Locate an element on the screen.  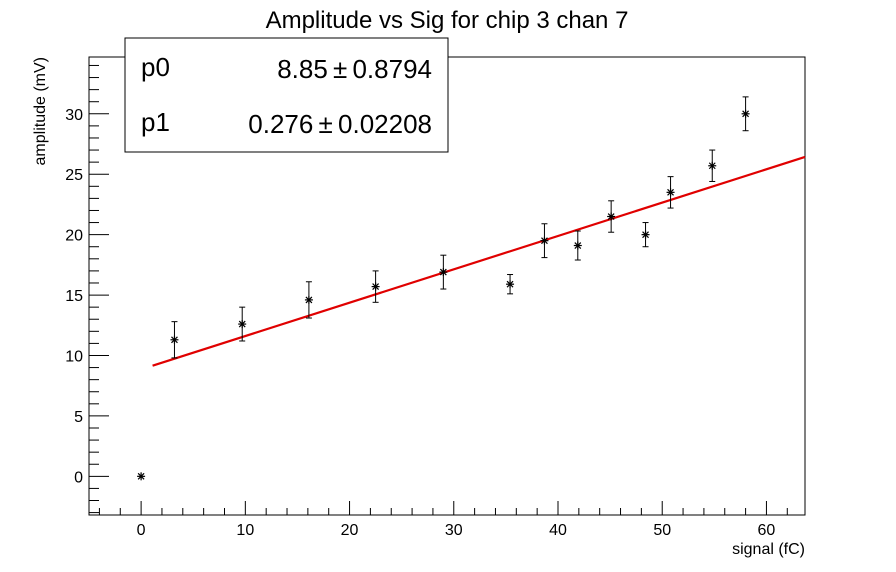
y-tick-label: 15 is located at coordinates (74, 296).